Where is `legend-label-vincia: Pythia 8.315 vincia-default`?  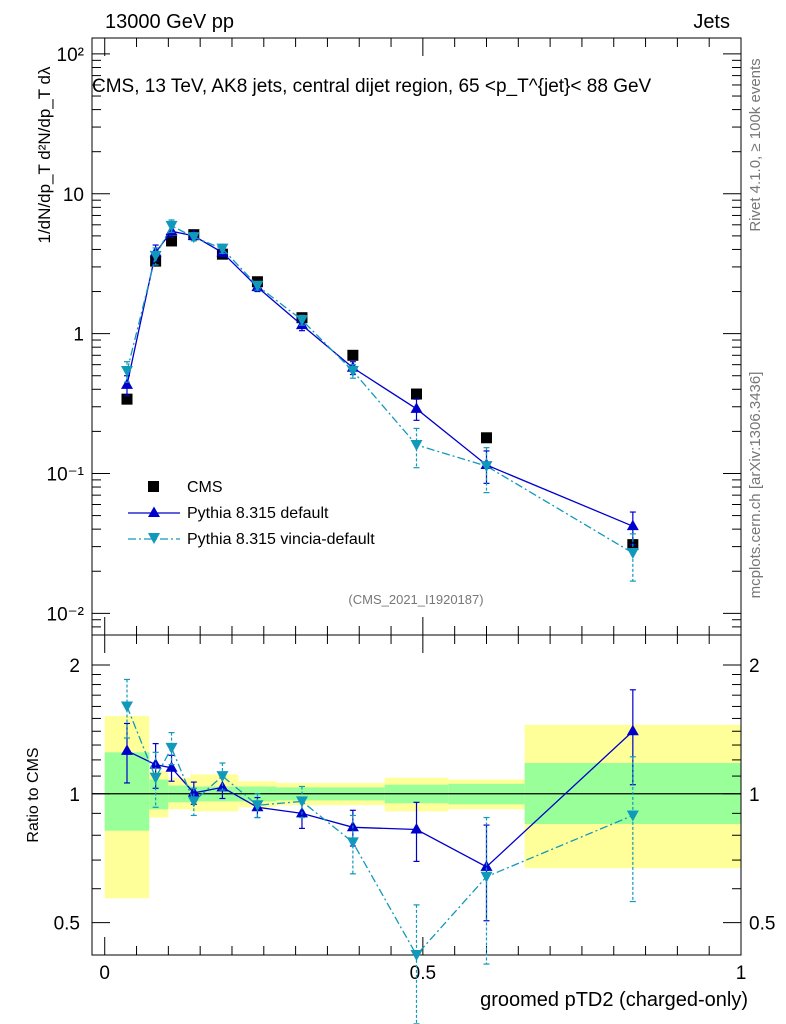 legend-label-vincia: Pythia 8.315 vincia-default is located at coordinates (281, 539).